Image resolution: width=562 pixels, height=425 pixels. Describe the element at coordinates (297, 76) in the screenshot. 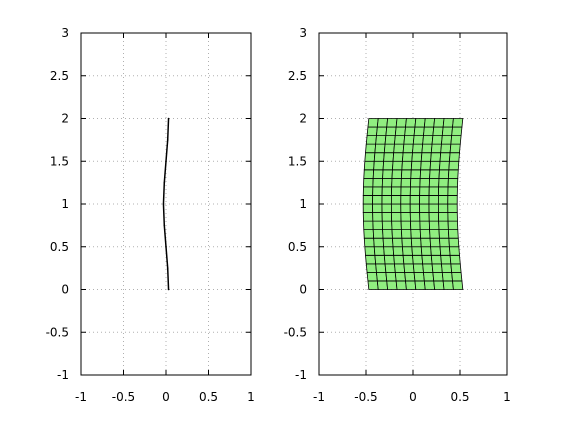

I see `y-tick-label: 2.5` at that location.